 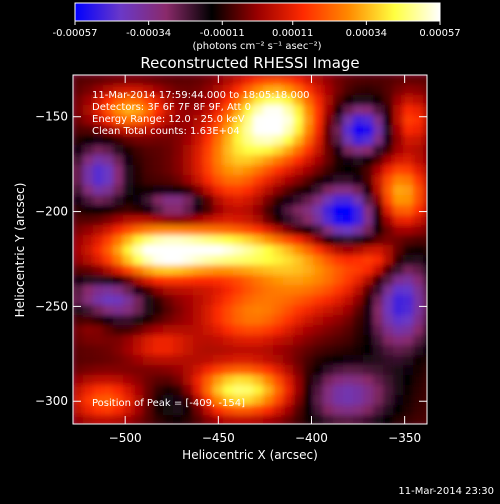 What do you see at coordinates (201, 95) in the screenshot?
I see `annotation-time-range: 11-Mar-2014 17:59:44.000 to 18:05:18.000` at bounding box center [201, 95].